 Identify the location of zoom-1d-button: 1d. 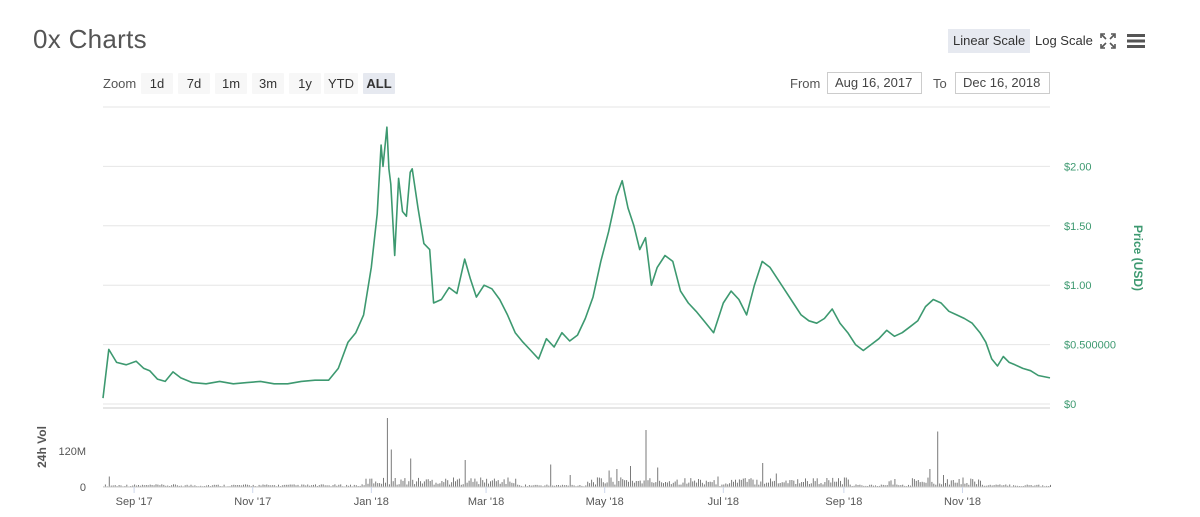
(157, 83).